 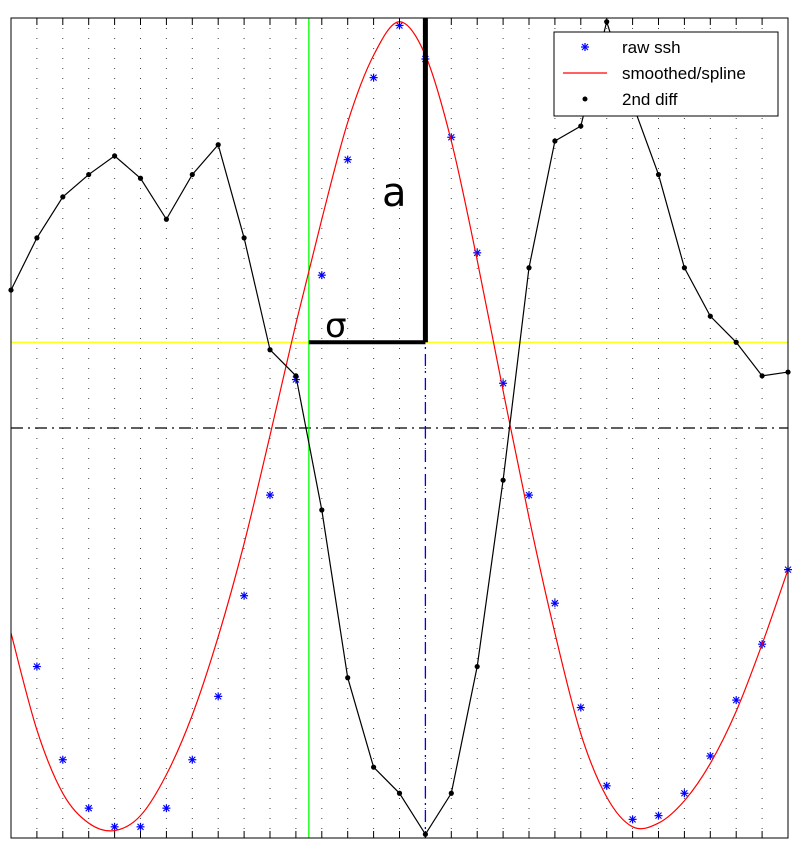 What do you see at coordinates (650, 99) in the screenshot?
I see `legend-label-2nd-diff: 2nd diff` at bounding box center [650, 99].